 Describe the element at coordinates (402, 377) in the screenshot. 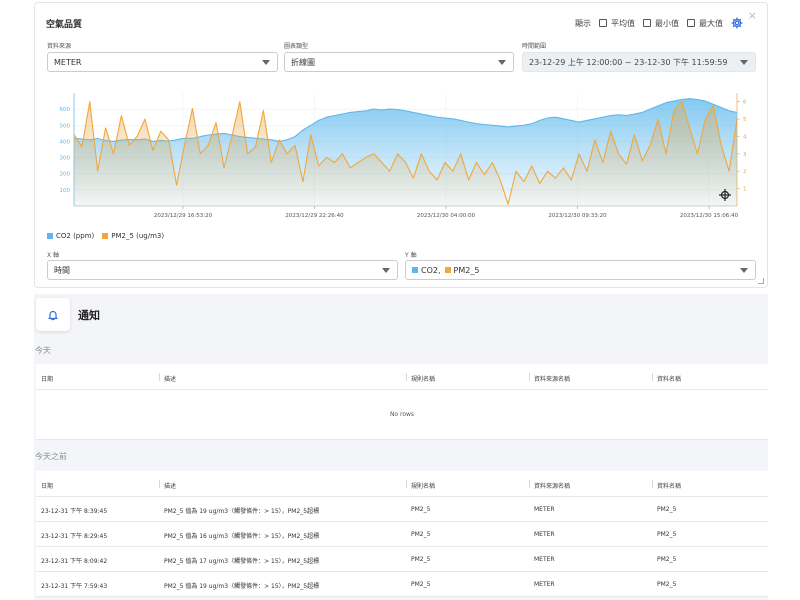

I see `today-table-header: 日期 描述 規則名稱 資料來源名稱 資料名稱` at that location.